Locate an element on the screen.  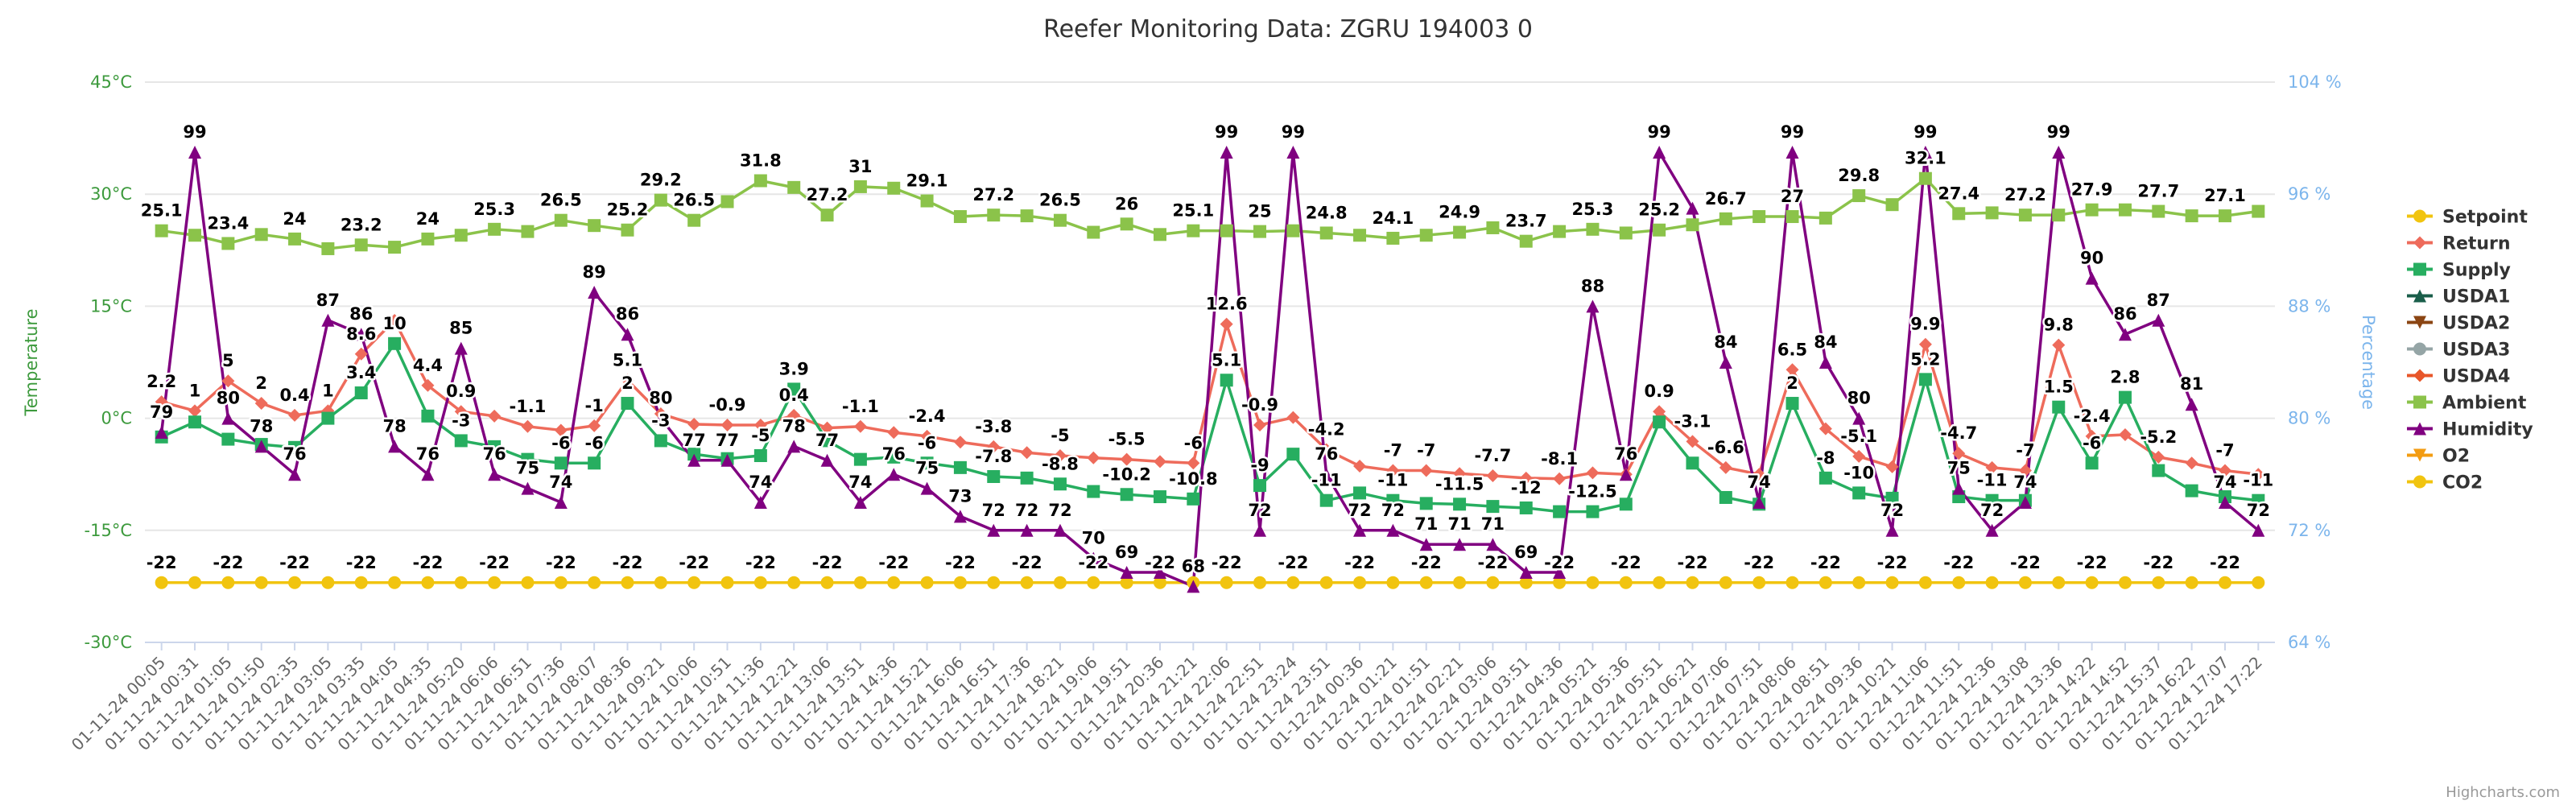
data-label: 80 is located at coordinates (228, 398).